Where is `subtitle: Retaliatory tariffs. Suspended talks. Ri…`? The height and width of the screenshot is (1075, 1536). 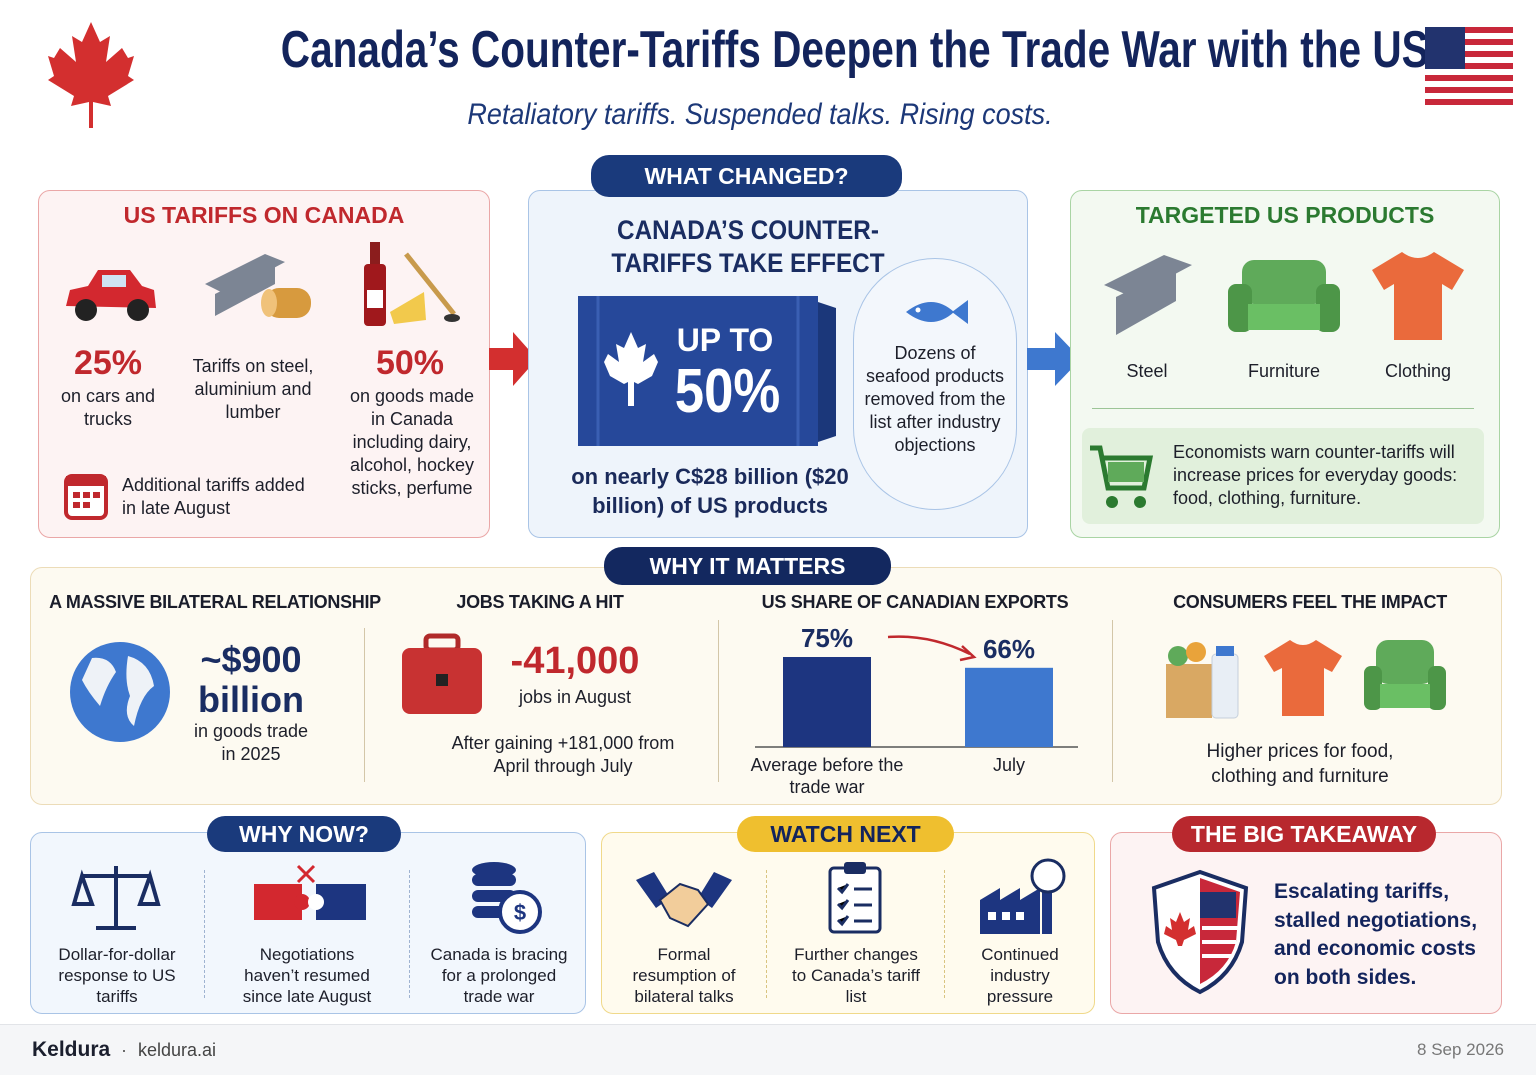
subtitle: Retaliatory tariffs. Suspended talks. Ri… is located at coordinates (760, 114).